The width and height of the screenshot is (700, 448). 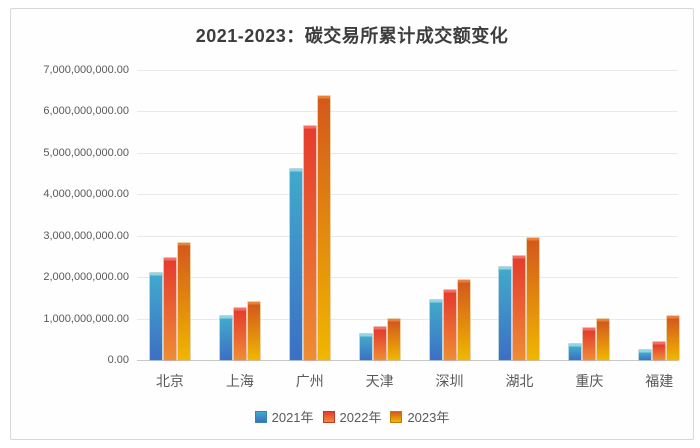 What do you see at coordinates (86, 194) in the screenshot?
I see `y-tick-label: 4,000,000,000.00` at bounding box center [86, 194].